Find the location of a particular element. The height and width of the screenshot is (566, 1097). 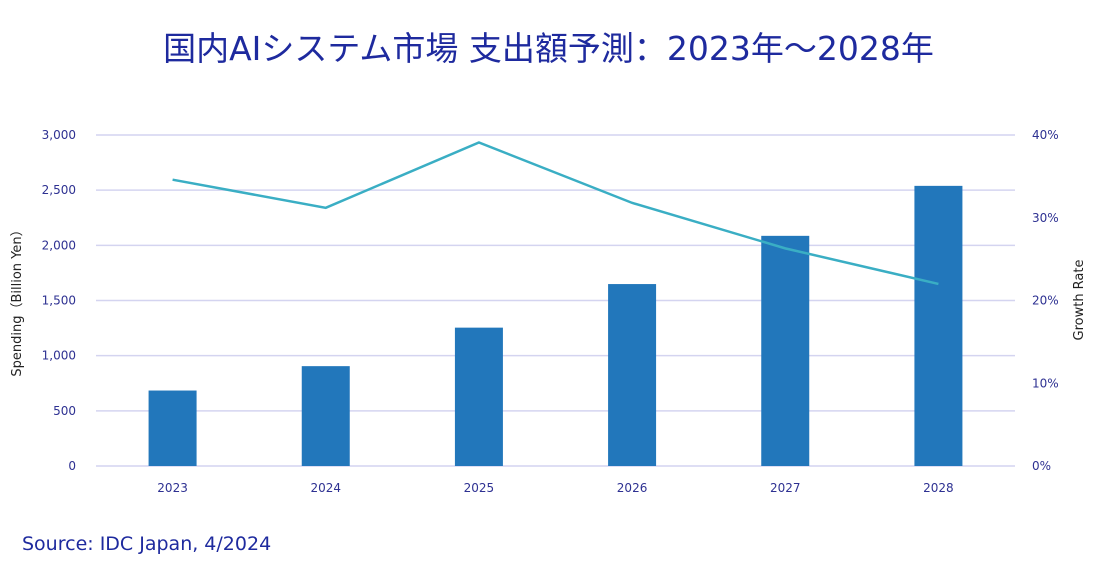

y-tick-label: 1,500 is located at coordinates (59, 301).